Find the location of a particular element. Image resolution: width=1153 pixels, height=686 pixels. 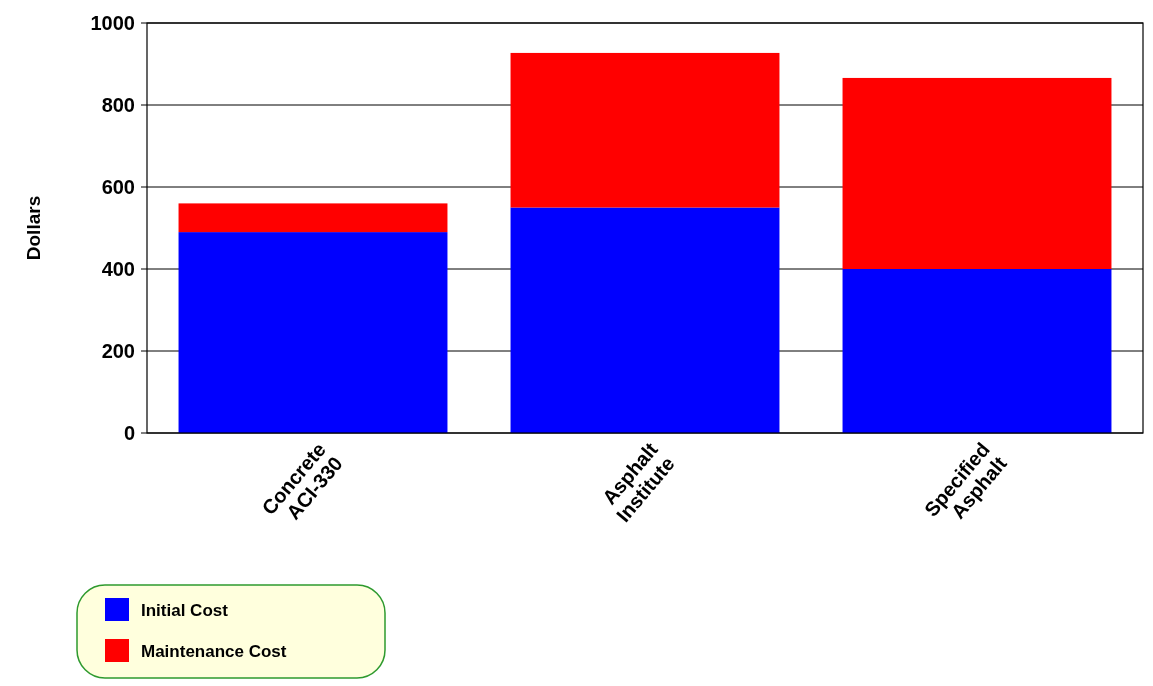

y-tick-label: 0 is located at coordinates (129, 433).